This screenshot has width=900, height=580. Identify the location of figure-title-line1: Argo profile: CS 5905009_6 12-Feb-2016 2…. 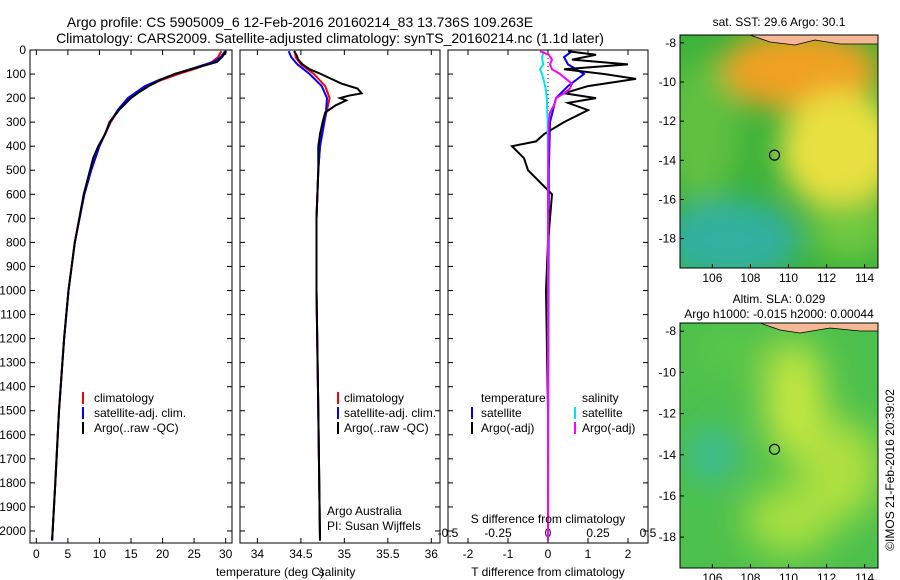
(300, 22).